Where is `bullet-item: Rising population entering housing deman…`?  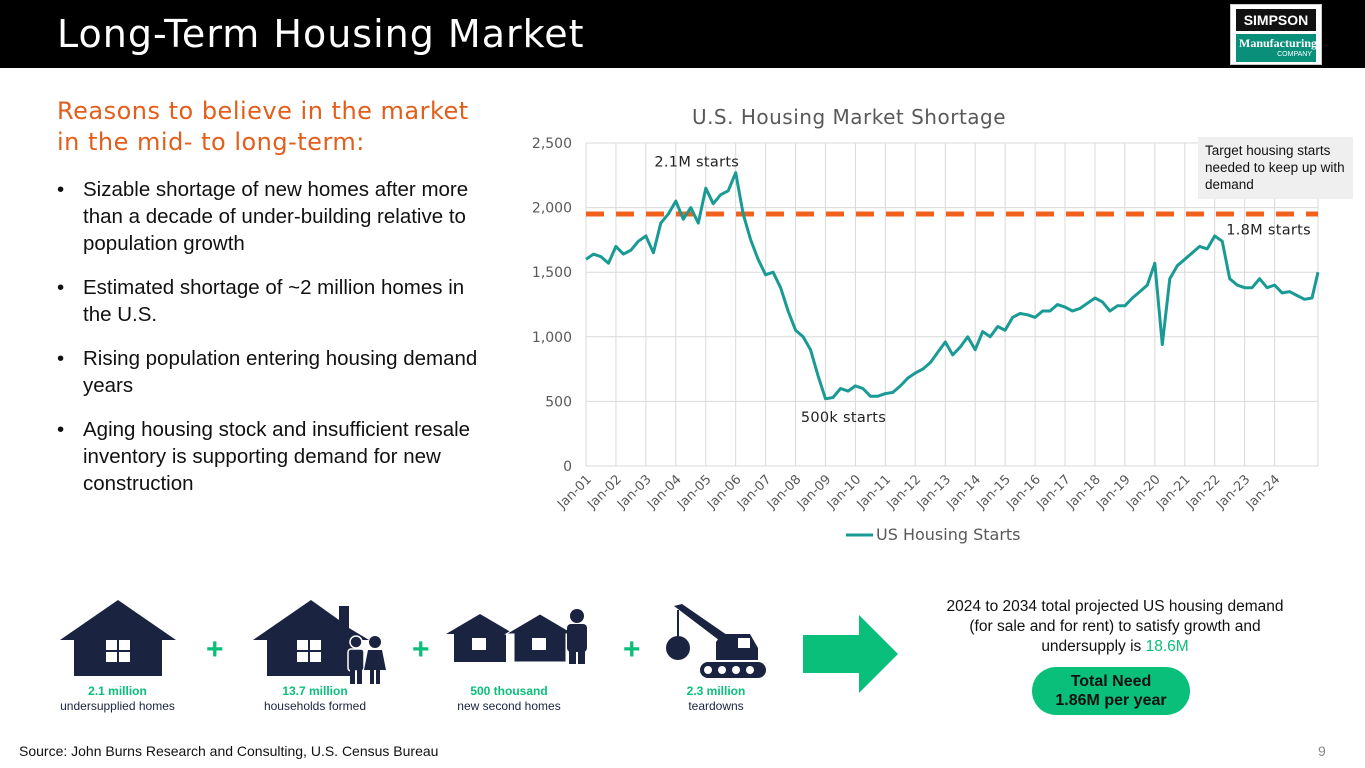
bullet-item: Rising population entering housing deman… is located at coordinates (272, 372).